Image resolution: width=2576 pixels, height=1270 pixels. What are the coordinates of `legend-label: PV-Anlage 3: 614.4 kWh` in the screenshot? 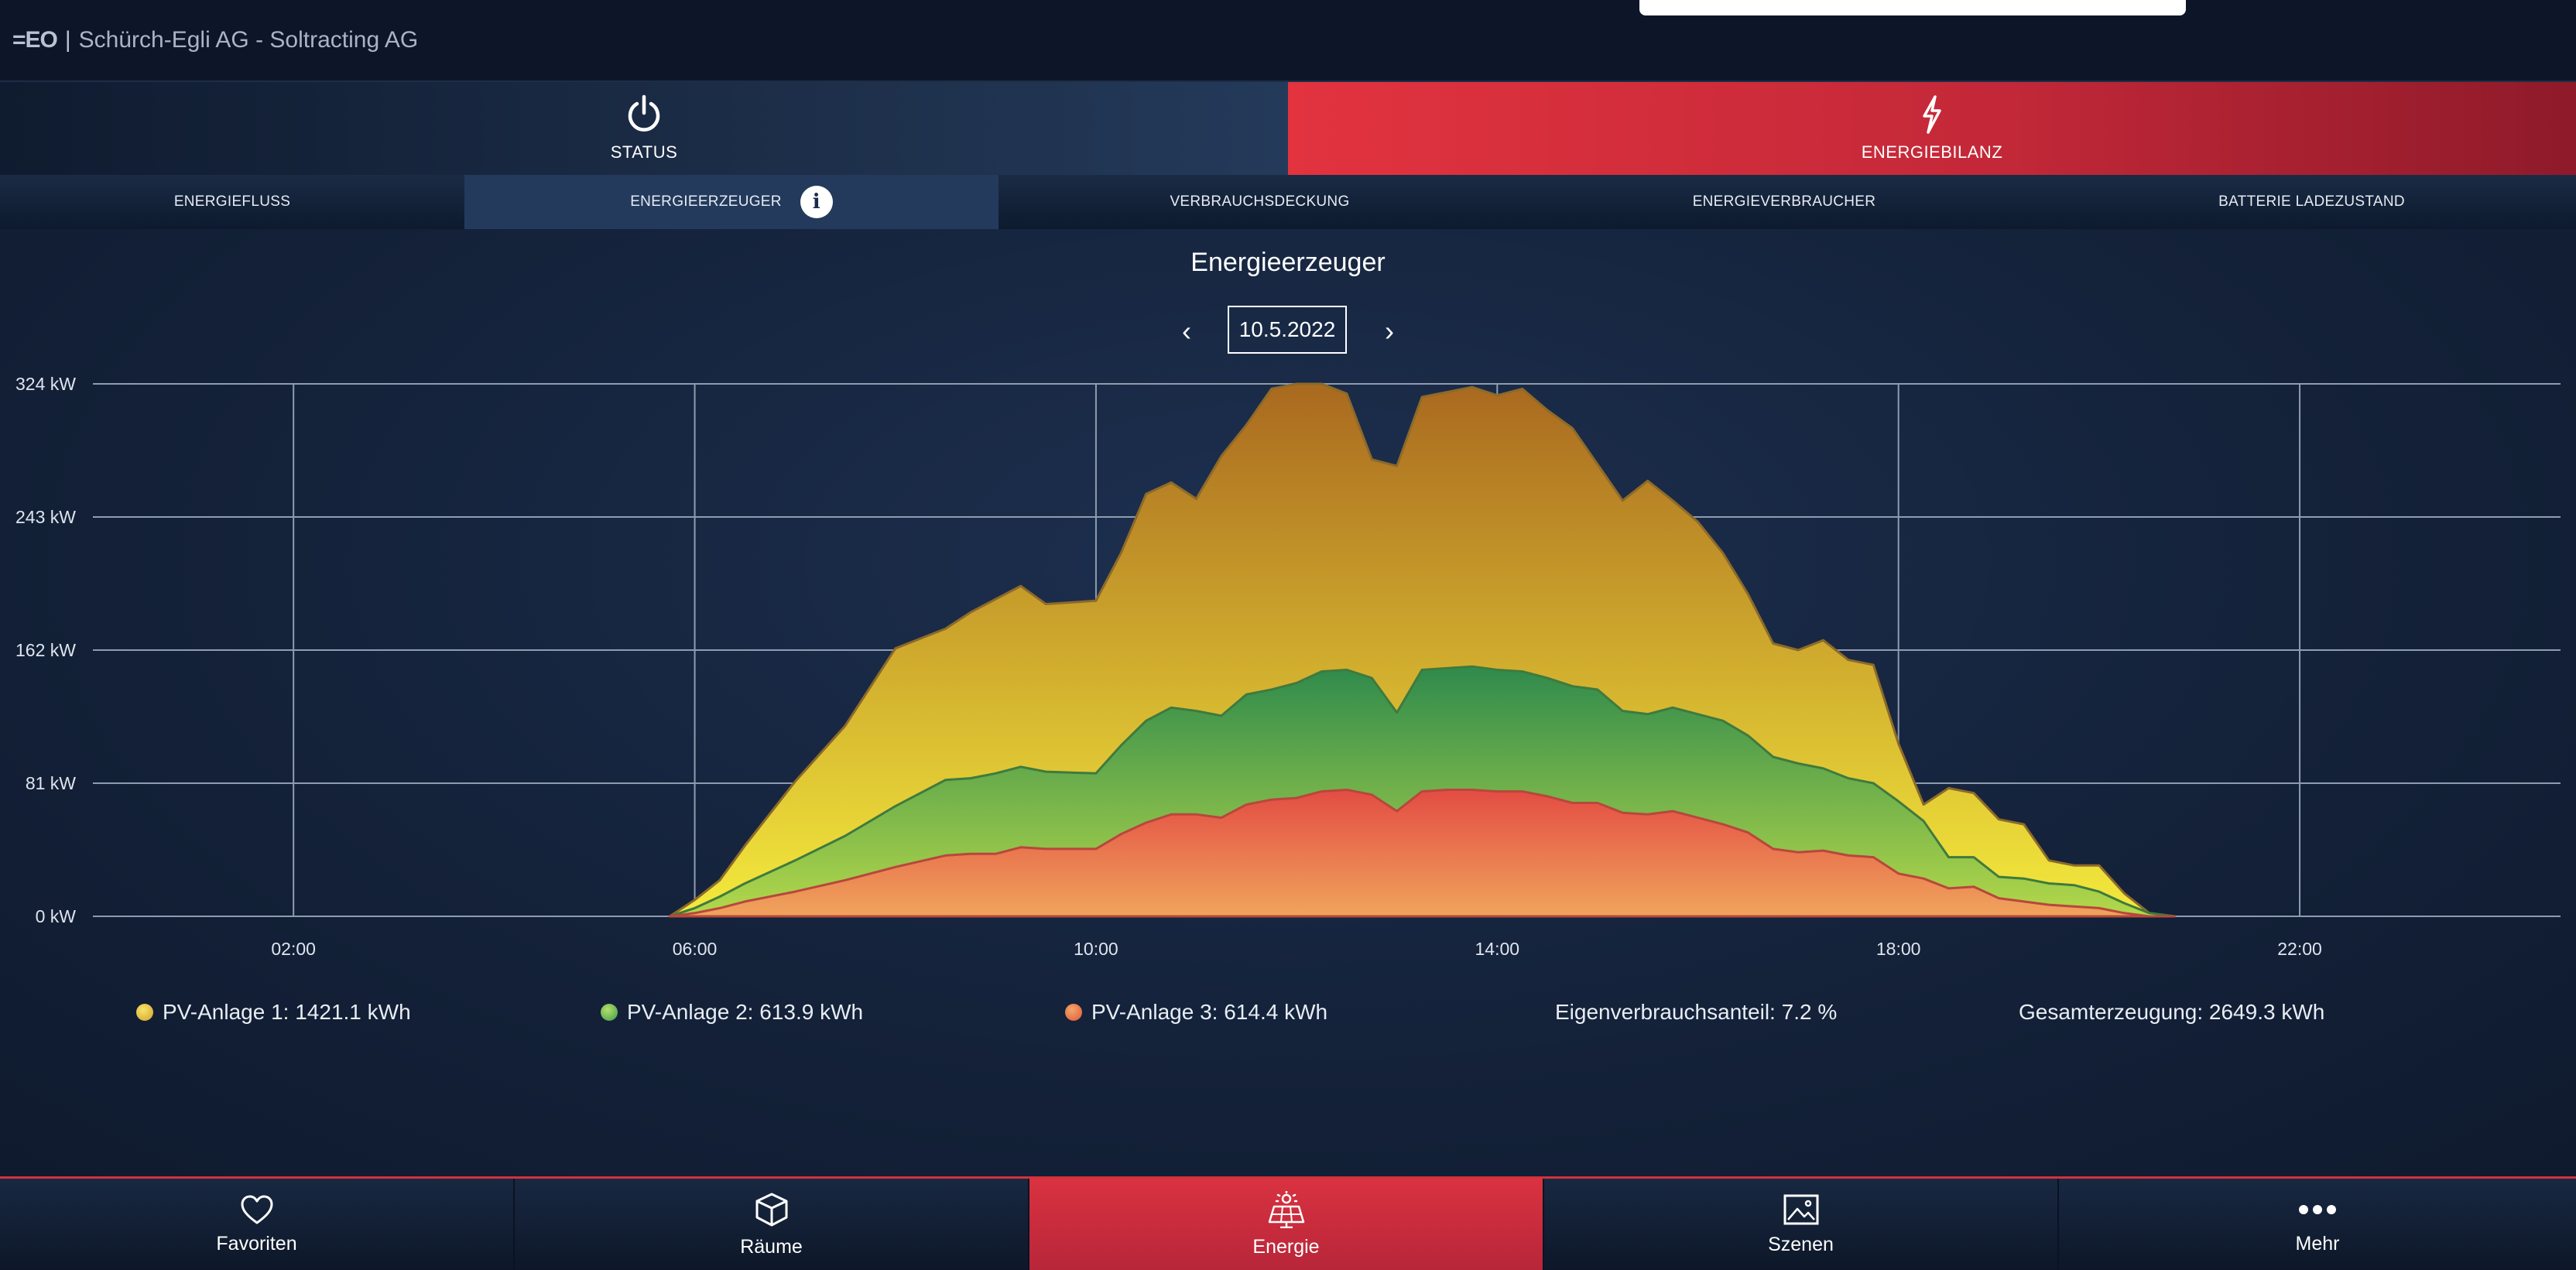 It's located at (1209, 1012).